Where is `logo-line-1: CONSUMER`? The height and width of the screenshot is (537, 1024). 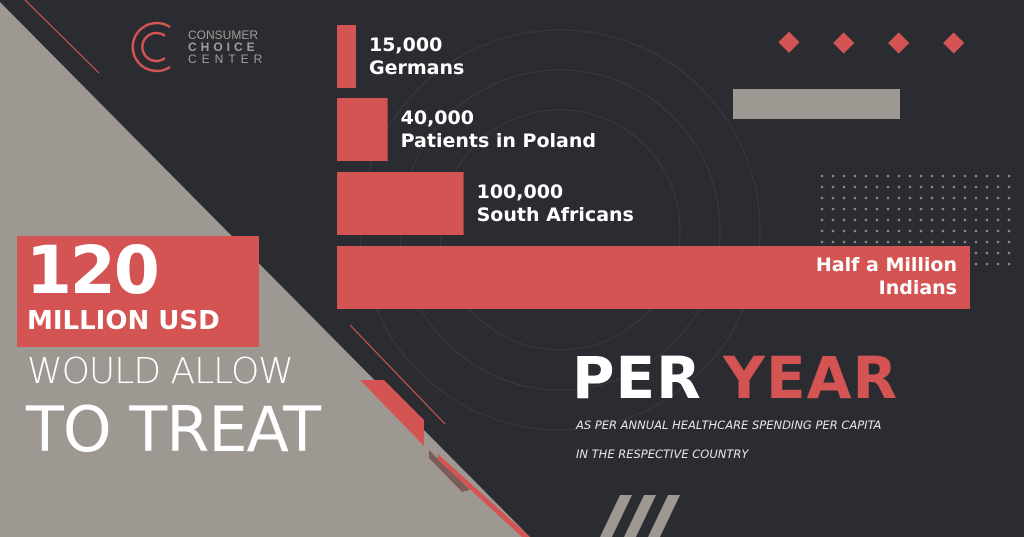
logo-line-1: CONSUMER is located at coordinates (223, 35).